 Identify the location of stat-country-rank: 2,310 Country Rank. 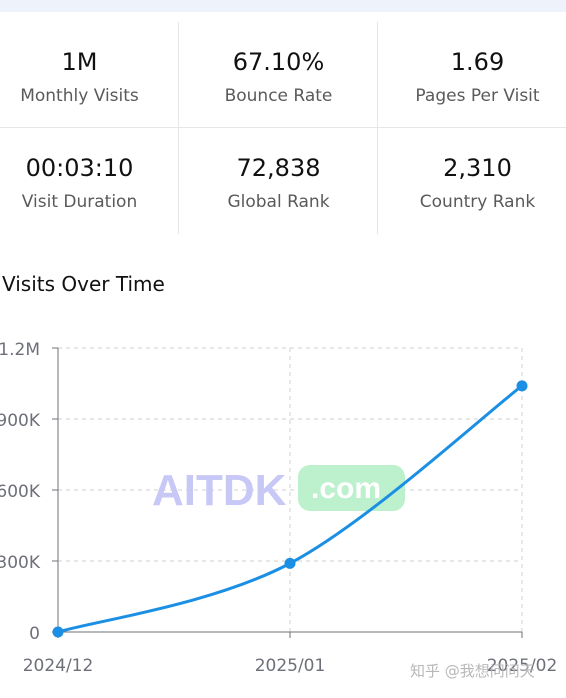
(472, 180).